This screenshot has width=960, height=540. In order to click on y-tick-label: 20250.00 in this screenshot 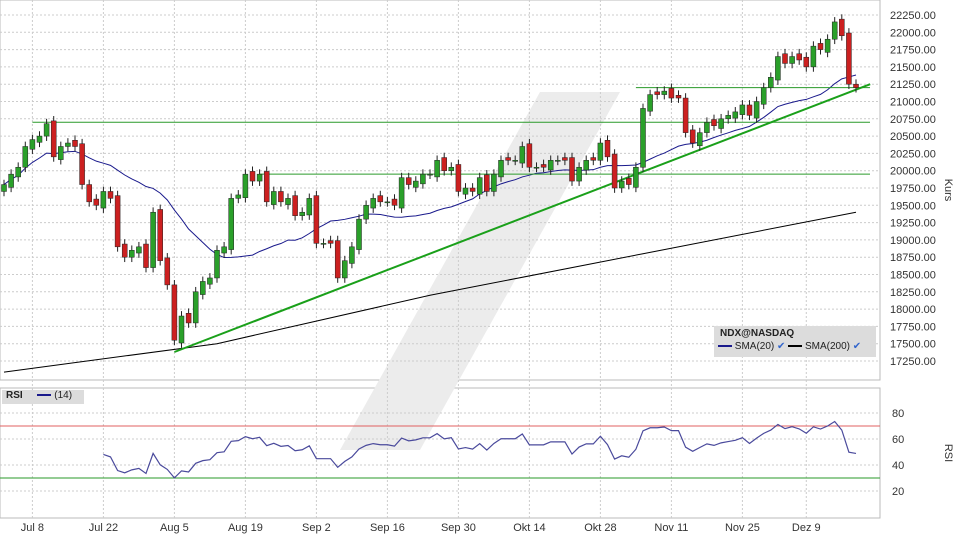, I will do `click(913, 154)`.